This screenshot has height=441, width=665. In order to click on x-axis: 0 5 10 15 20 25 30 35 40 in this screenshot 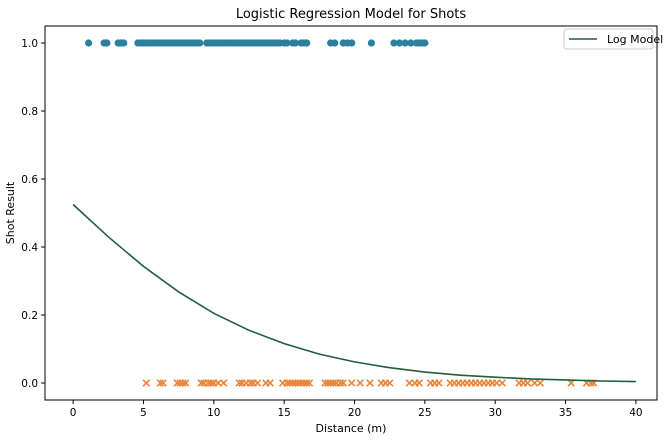, I will do `click(356, 409)`.